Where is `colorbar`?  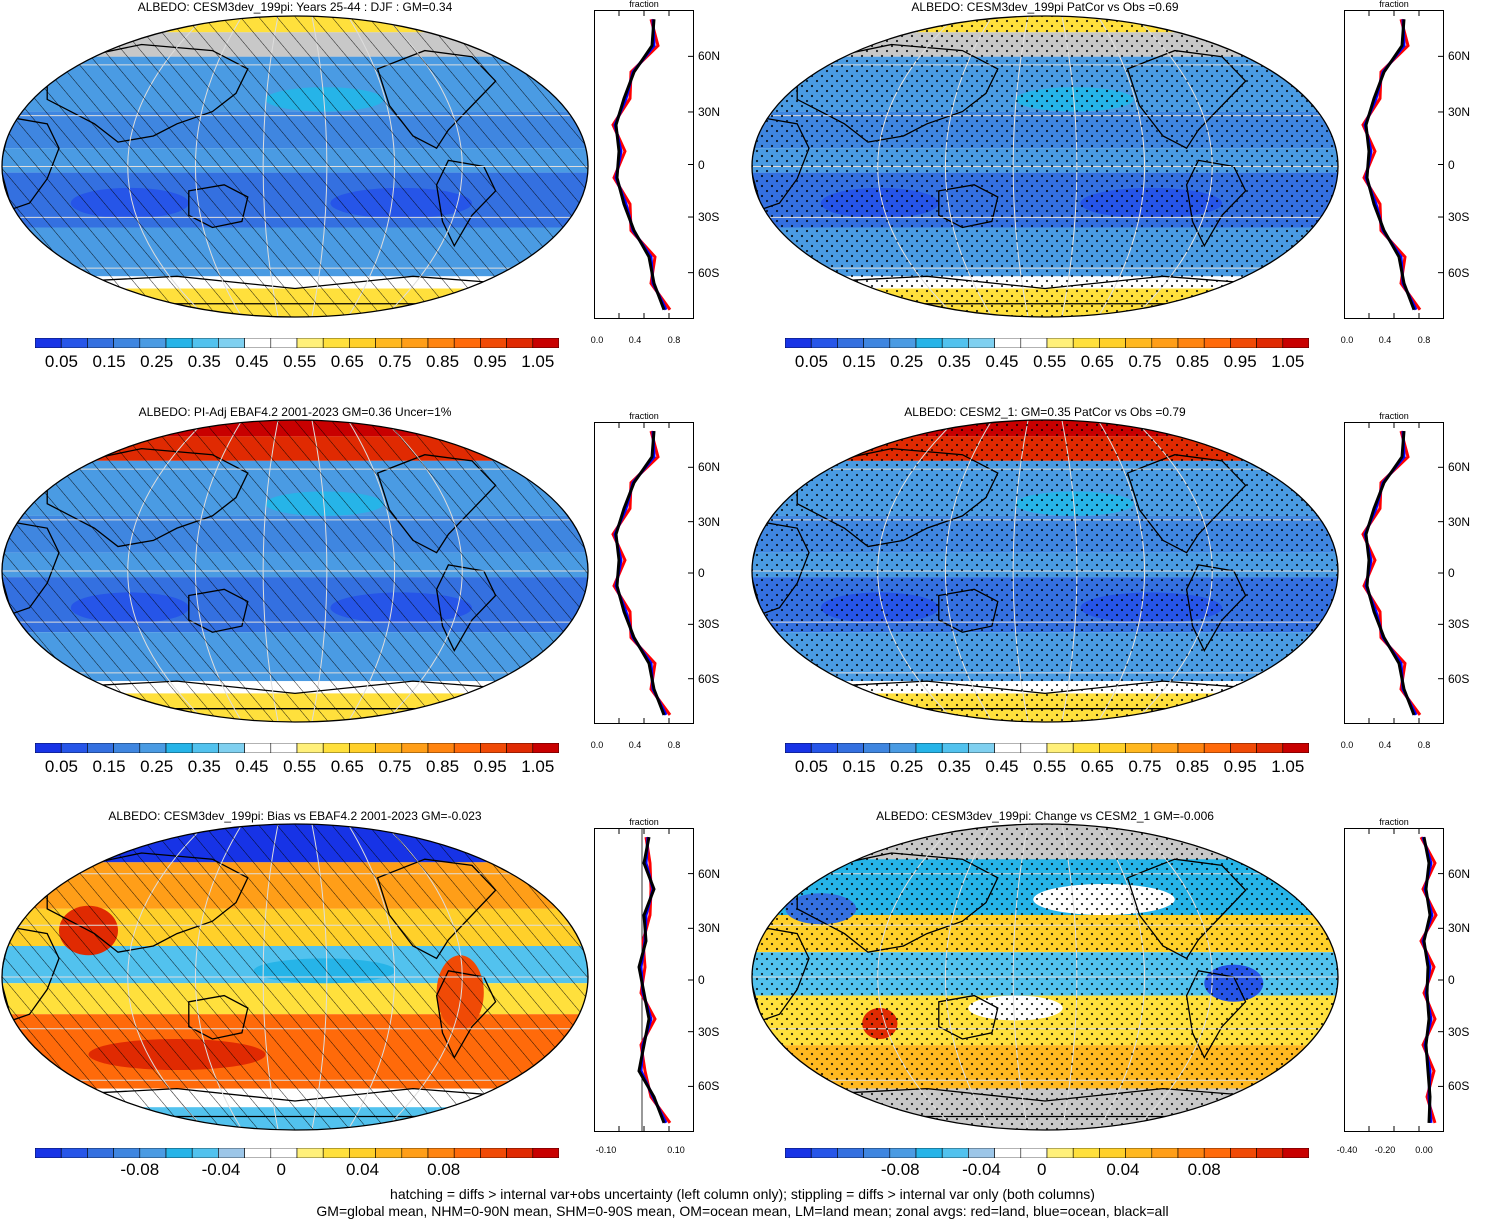
colorbar is located at coordinates (297, 748).